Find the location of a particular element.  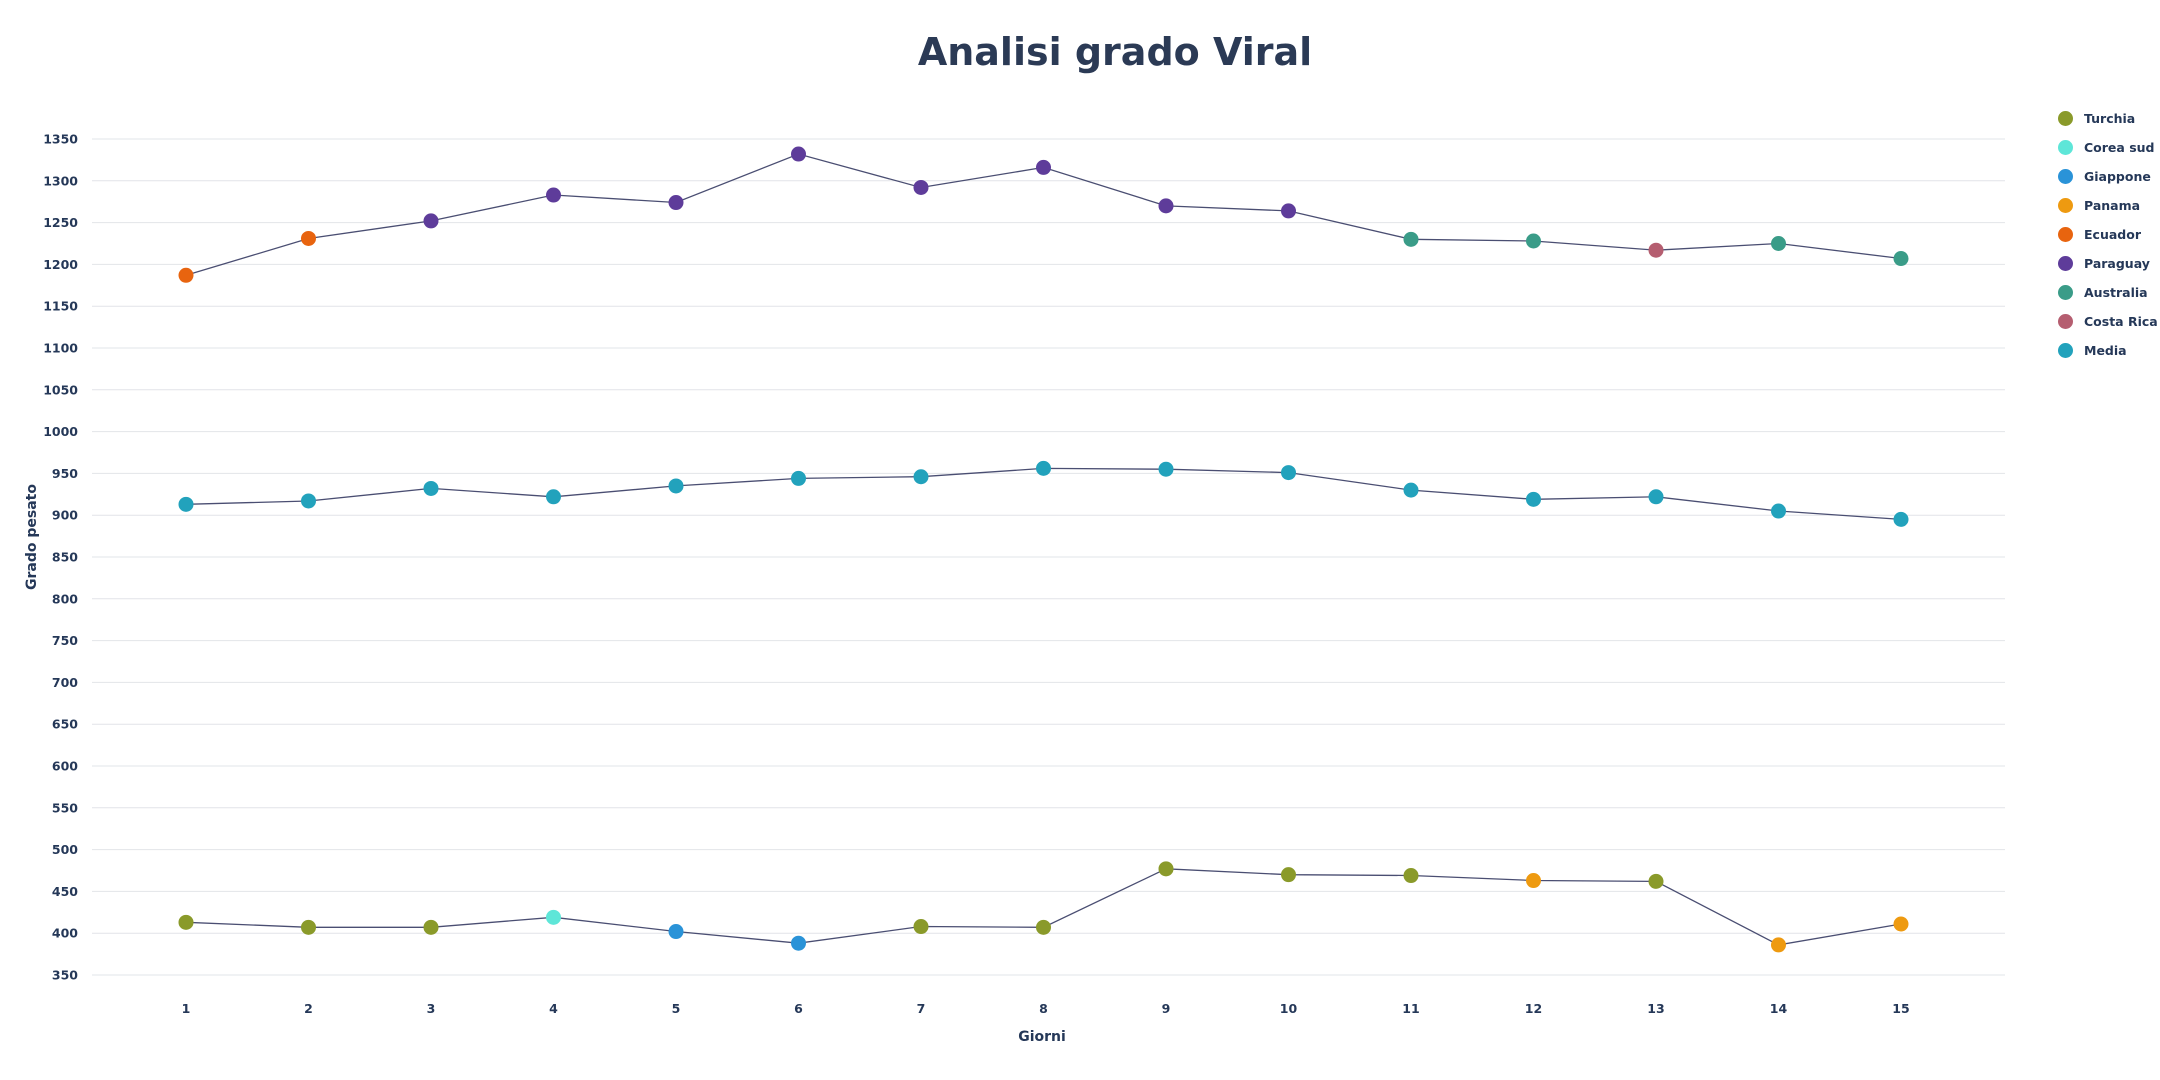

x-tick-label: 13 is located at coordinates (1655, 1008).